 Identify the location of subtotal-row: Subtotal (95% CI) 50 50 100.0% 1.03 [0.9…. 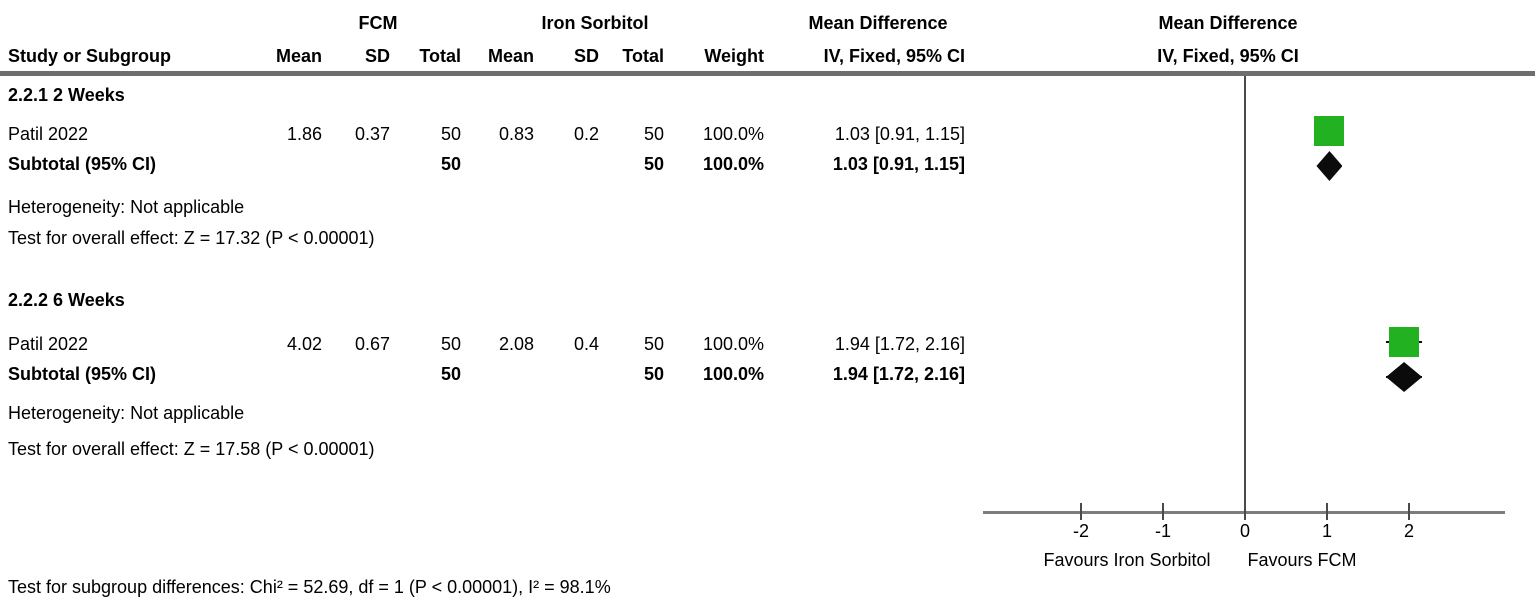
(486, 164).